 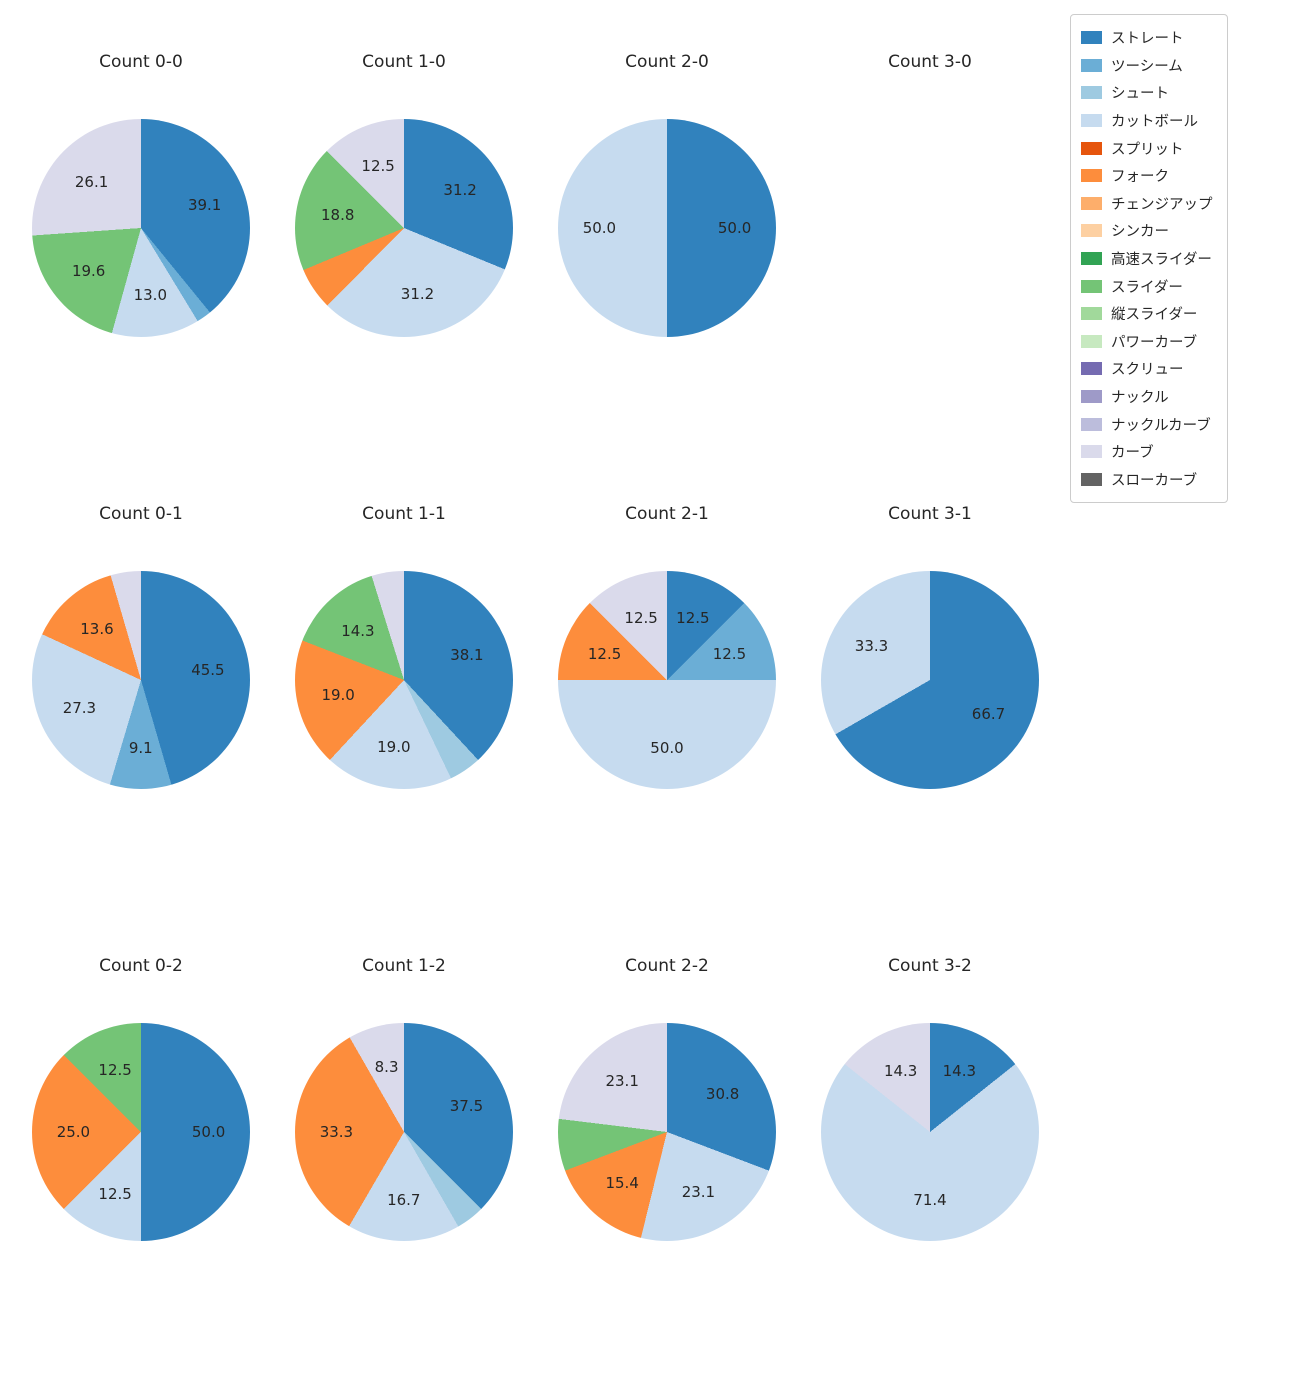 I want to click on slice-label: 26.1, so click(x=91, y=181).